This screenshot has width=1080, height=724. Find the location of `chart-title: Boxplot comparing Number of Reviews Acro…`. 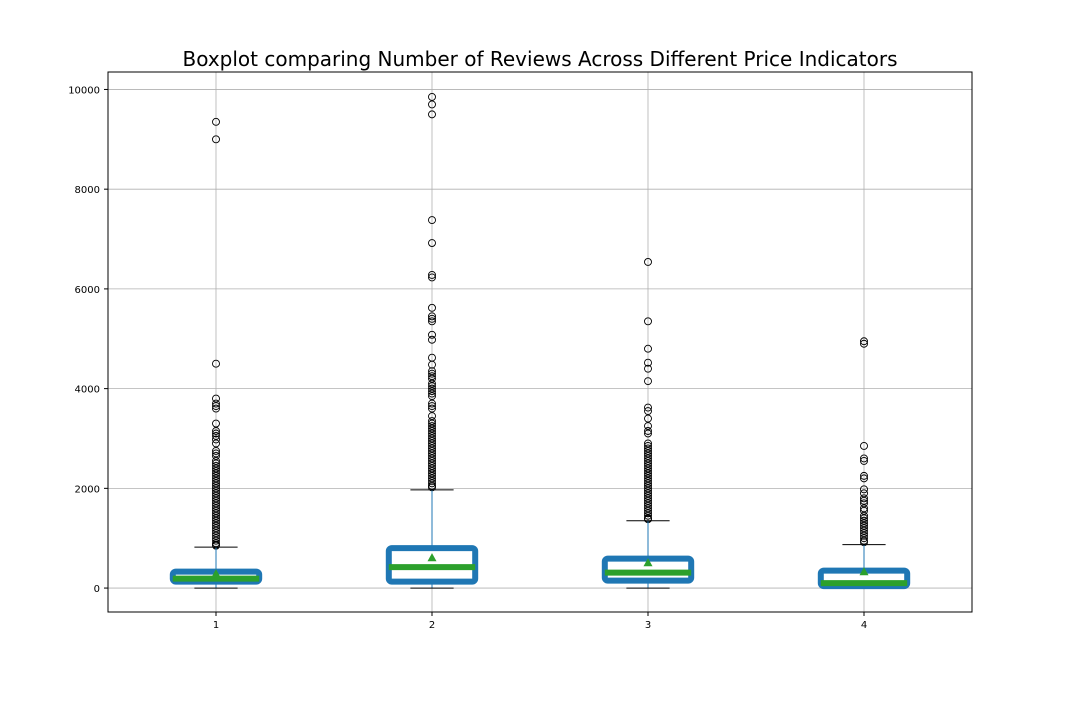

chart-title: Boxplot comparing Number of Reviews Acro… is located at coordinates (540, 59).